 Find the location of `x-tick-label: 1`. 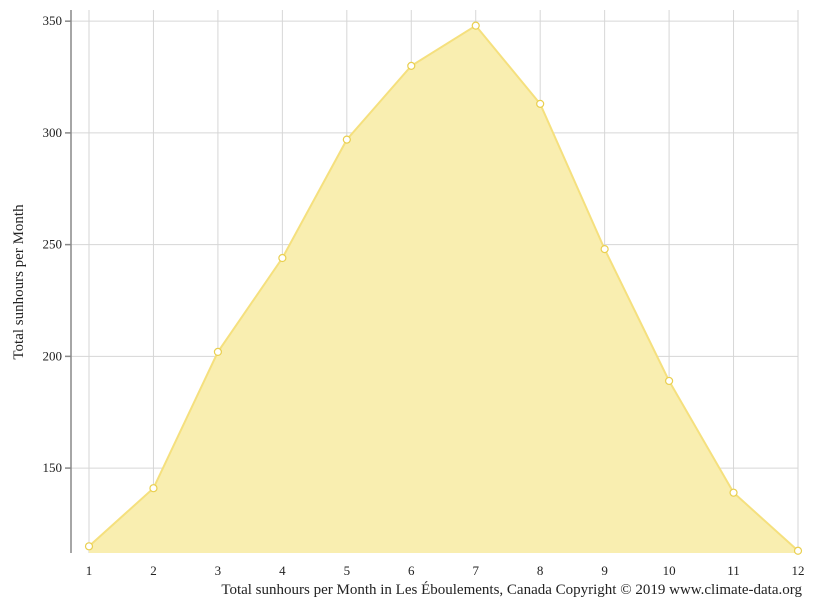

x-tick-label: 1 is located at coordinates (89, 570).